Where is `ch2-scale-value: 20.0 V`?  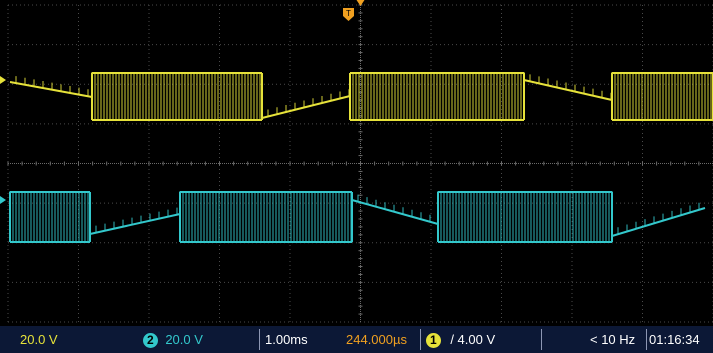
ch2-scale-value: 20.0 V is located at coordinates (184, 339).